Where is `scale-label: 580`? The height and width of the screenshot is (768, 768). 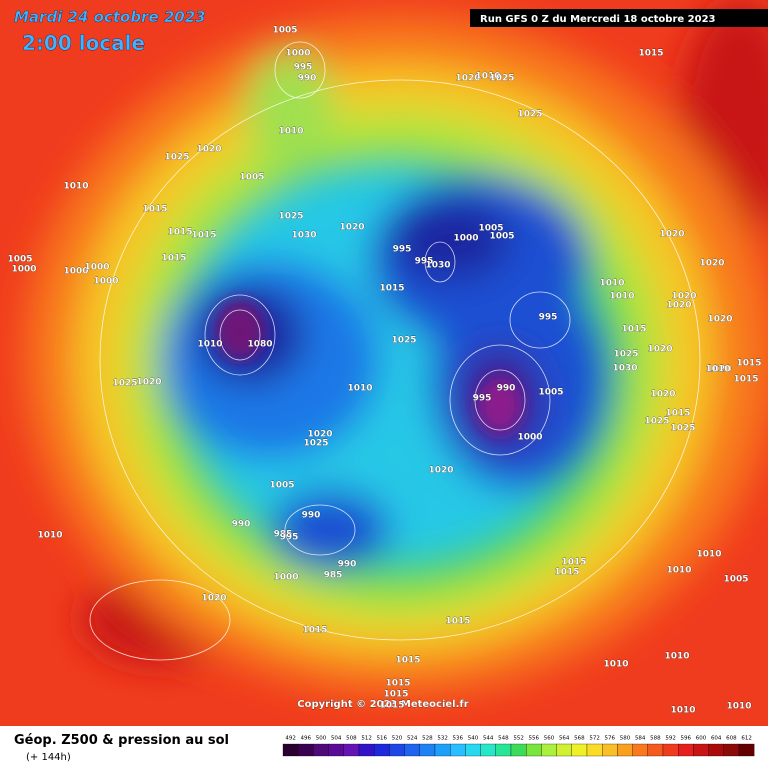
scale-label: 580 is located at coordinates (625, 739).